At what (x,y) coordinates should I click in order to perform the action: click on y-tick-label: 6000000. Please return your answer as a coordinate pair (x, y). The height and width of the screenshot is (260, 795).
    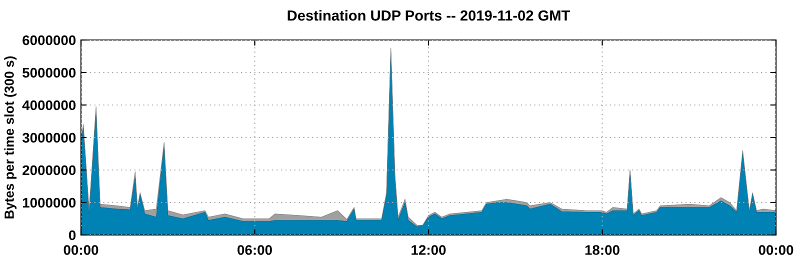
    Looking at the image, I should click on (49, 40).